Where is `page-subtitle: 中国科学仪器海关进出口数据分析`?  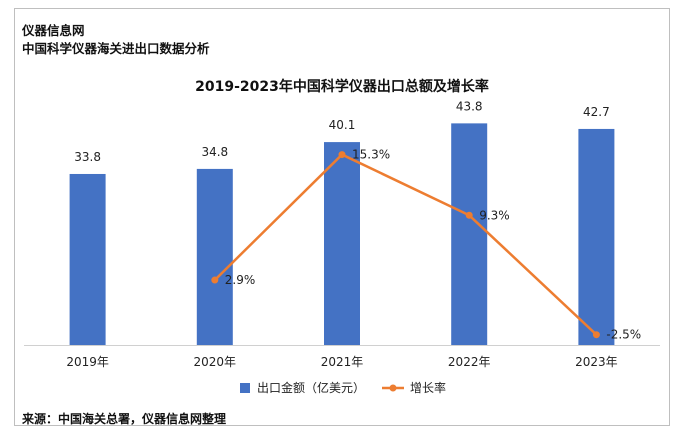 page-subtitle: 中国科学仪器海关进出口数据分析 is located at coordinates (116, 48).